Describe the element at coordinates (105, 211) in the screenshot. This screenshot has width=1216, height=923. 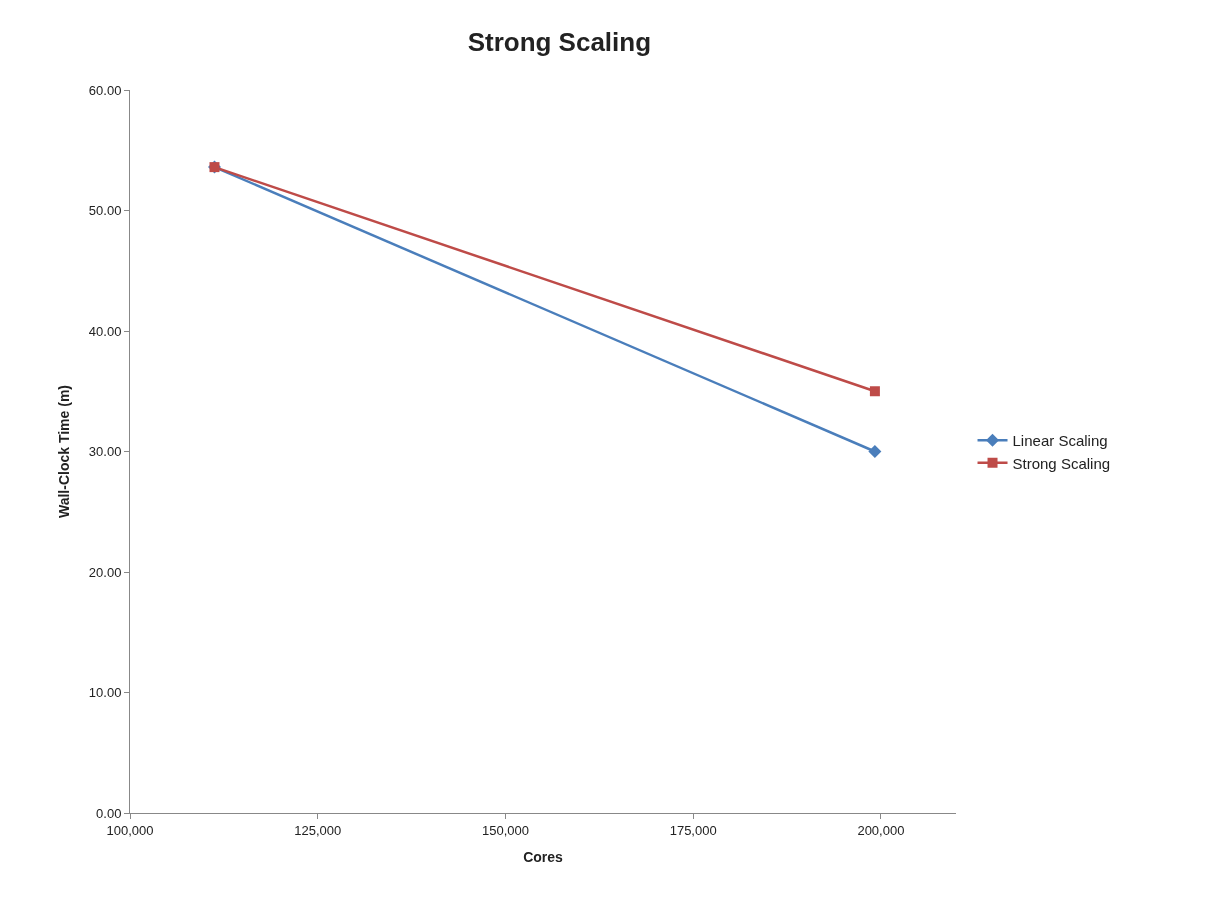
I see `y-tick-label: 50.00` at that location.